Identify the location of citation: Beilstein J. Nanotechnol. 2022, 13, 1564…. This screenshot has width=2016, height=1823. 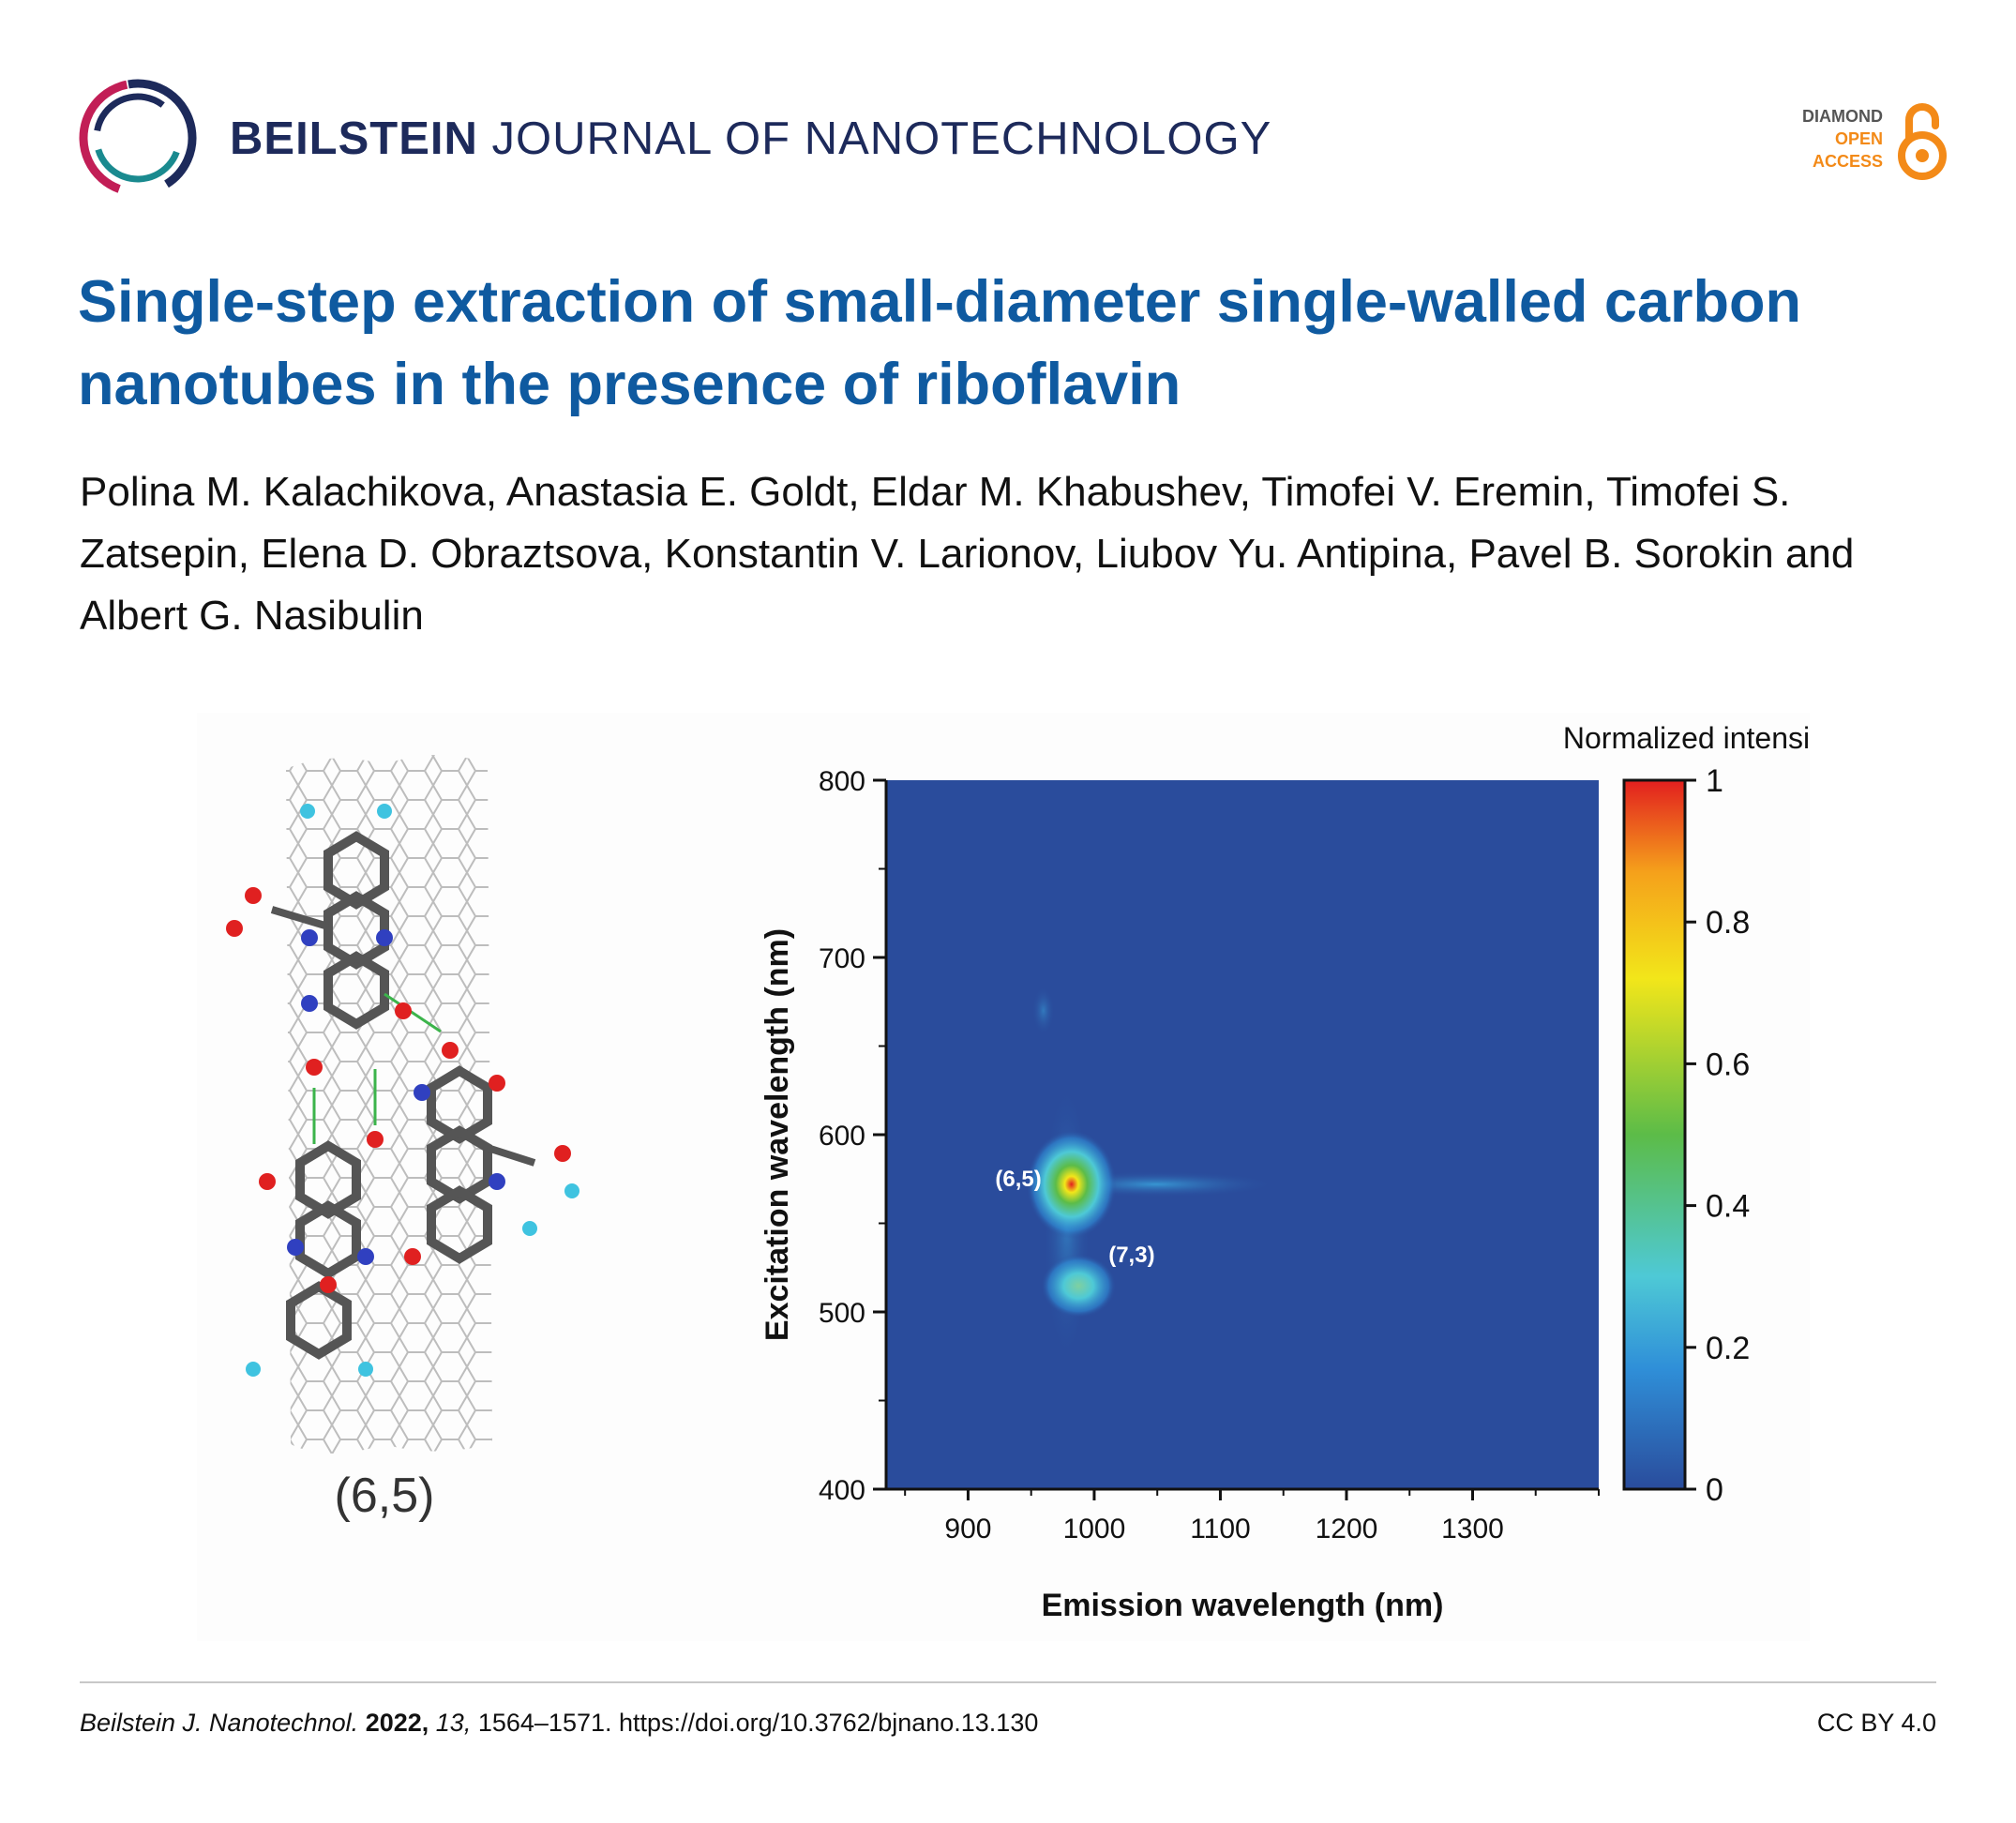
(559, 1723).